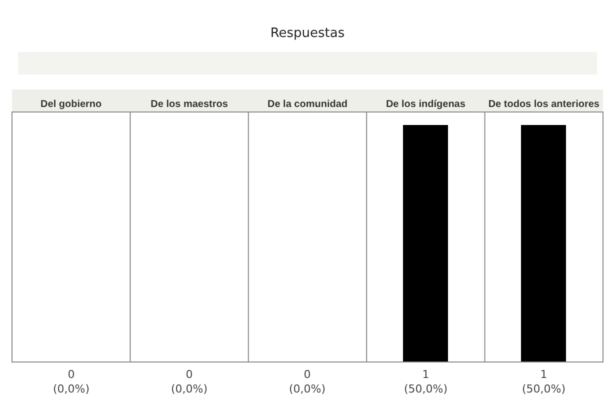 The height and width of the screenshot is (404, 615). What do you see at coordinates (189, 104) in the screenshot?
I see `x-tick-label: De los maestros` at bounding box center [189, 104].